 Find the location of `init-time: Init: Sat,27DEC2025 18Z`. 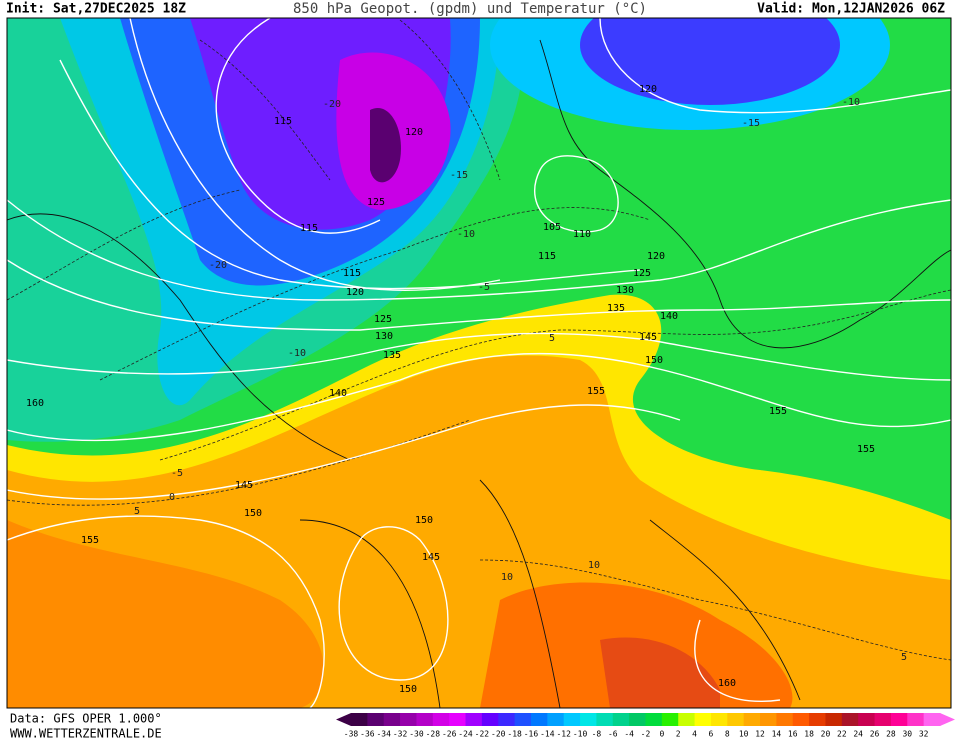

init-time: Init: Sat,27DEC2025 18Z is located at coordinates (96, 9).